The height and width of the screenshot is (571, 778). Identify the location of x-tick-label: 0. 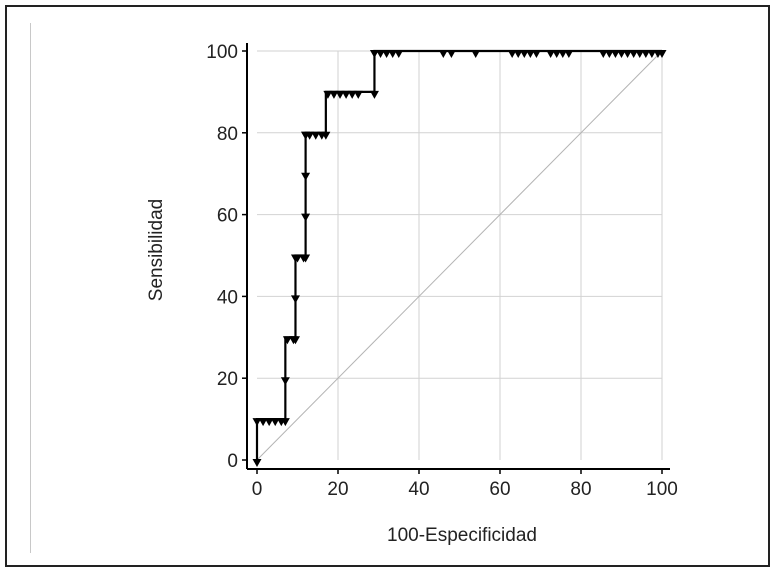
(257, 489).